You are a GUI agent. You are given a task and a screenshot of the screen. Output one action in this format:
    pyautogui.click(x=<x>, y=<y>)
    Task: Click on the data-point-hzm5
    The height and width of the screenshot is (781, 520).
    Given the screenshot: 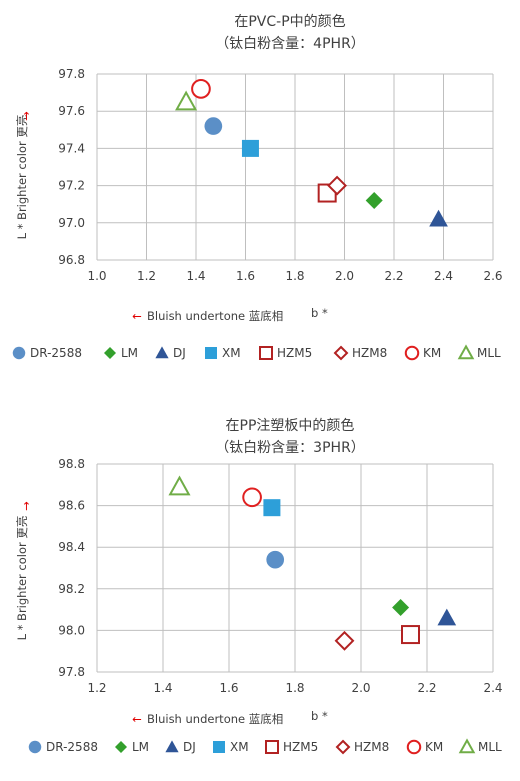 What is the action you would take?
    pyautogui.click(x=410, y=635)
    